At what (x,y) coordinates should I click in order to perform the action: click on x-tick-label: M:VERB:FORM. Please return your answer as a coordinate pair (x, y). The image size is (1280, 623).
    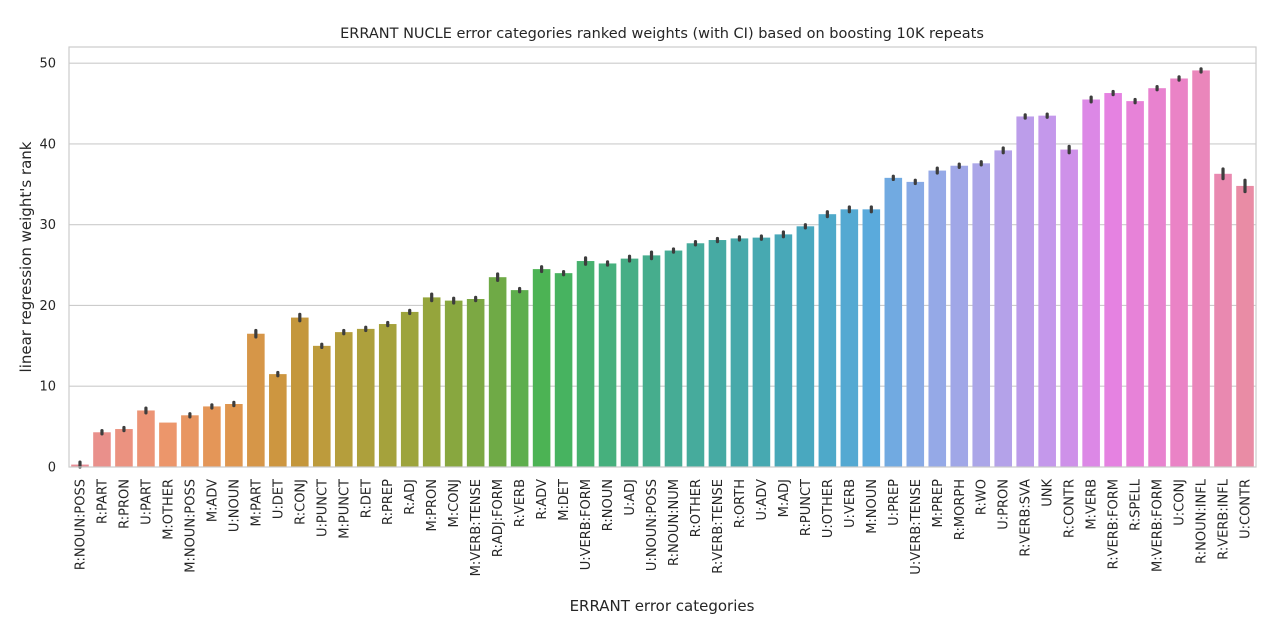
    Looking at the image, I should click on (1158, 525).